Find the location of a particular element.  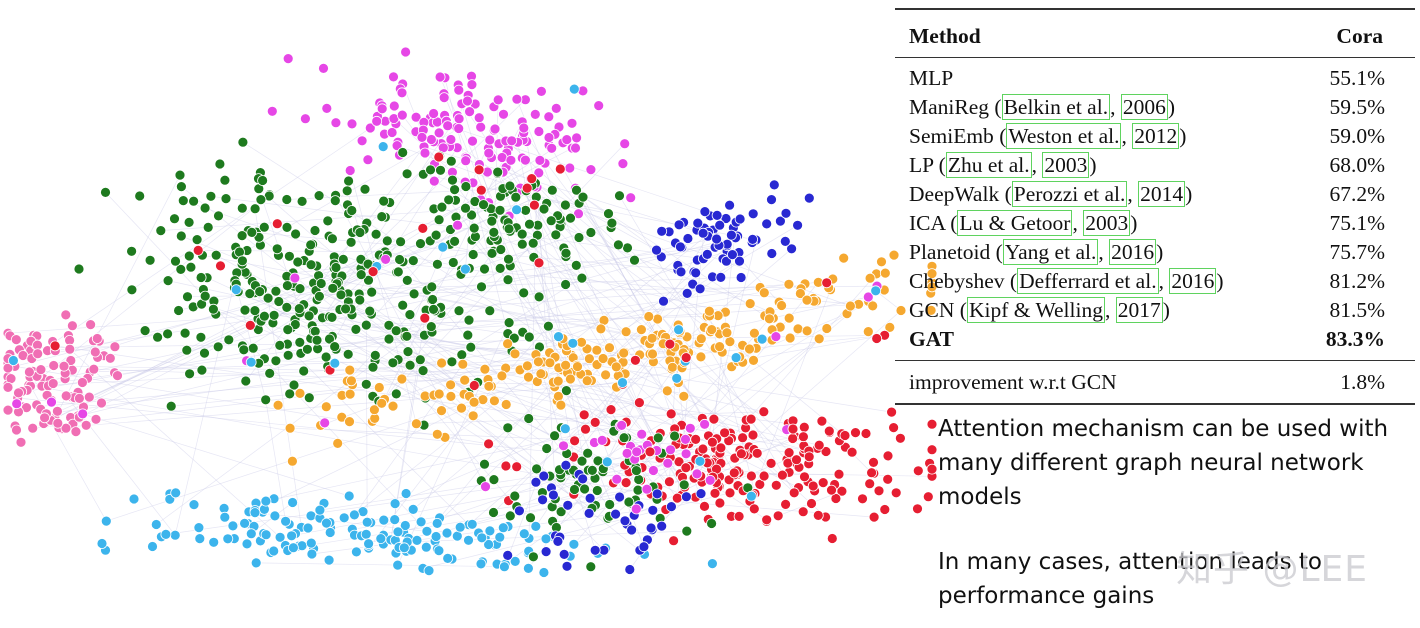

method-name: ICA is located at coordinates (927, 223).